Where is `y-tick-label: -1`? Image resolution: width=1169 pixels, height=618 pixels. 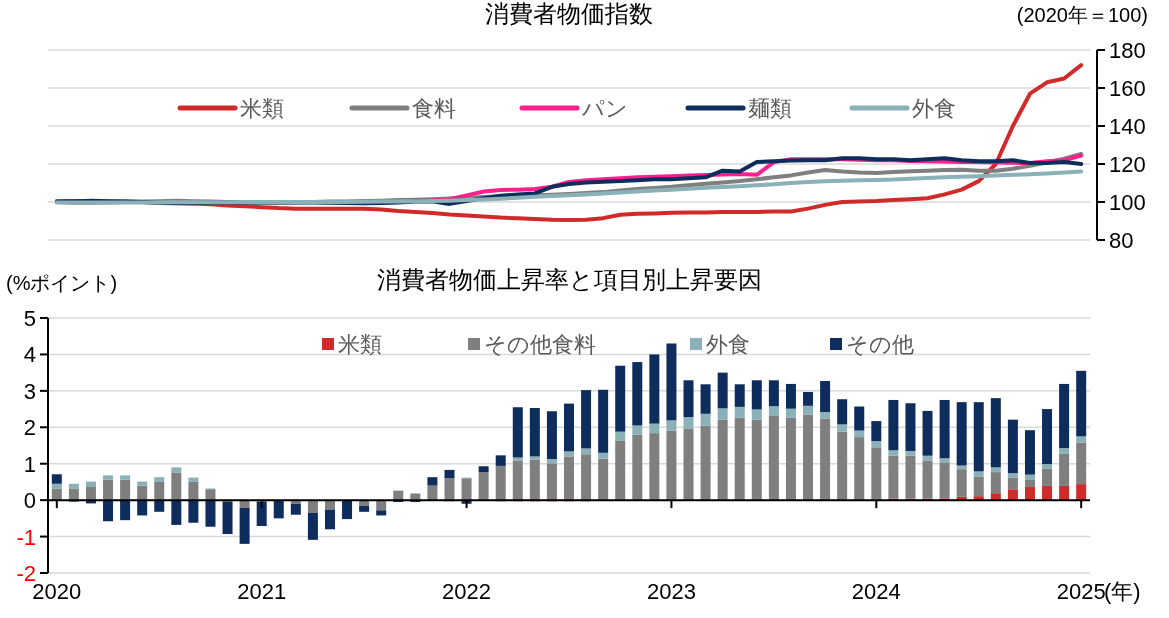
y-tick-label: -1 is located at coordinates (26, 537).